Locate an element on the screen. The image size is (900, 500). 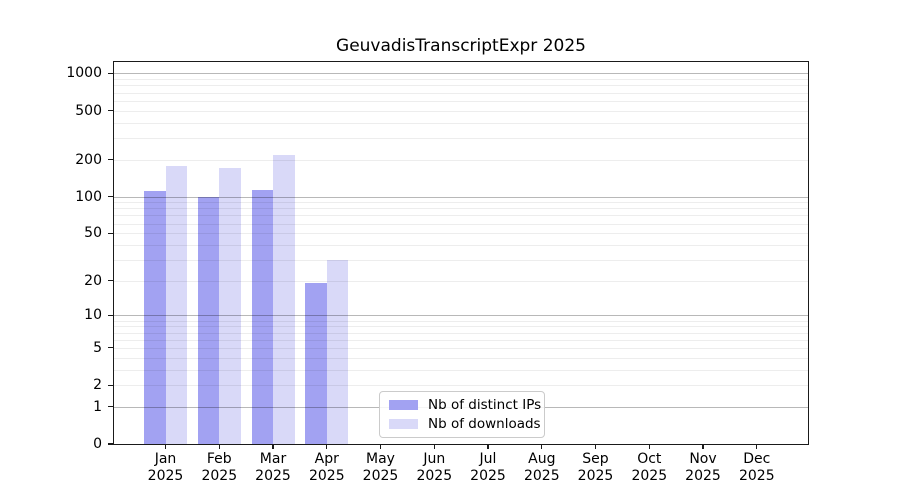
x-tick-label-feb: Feb 2025 is located at coordinates (219, 467).